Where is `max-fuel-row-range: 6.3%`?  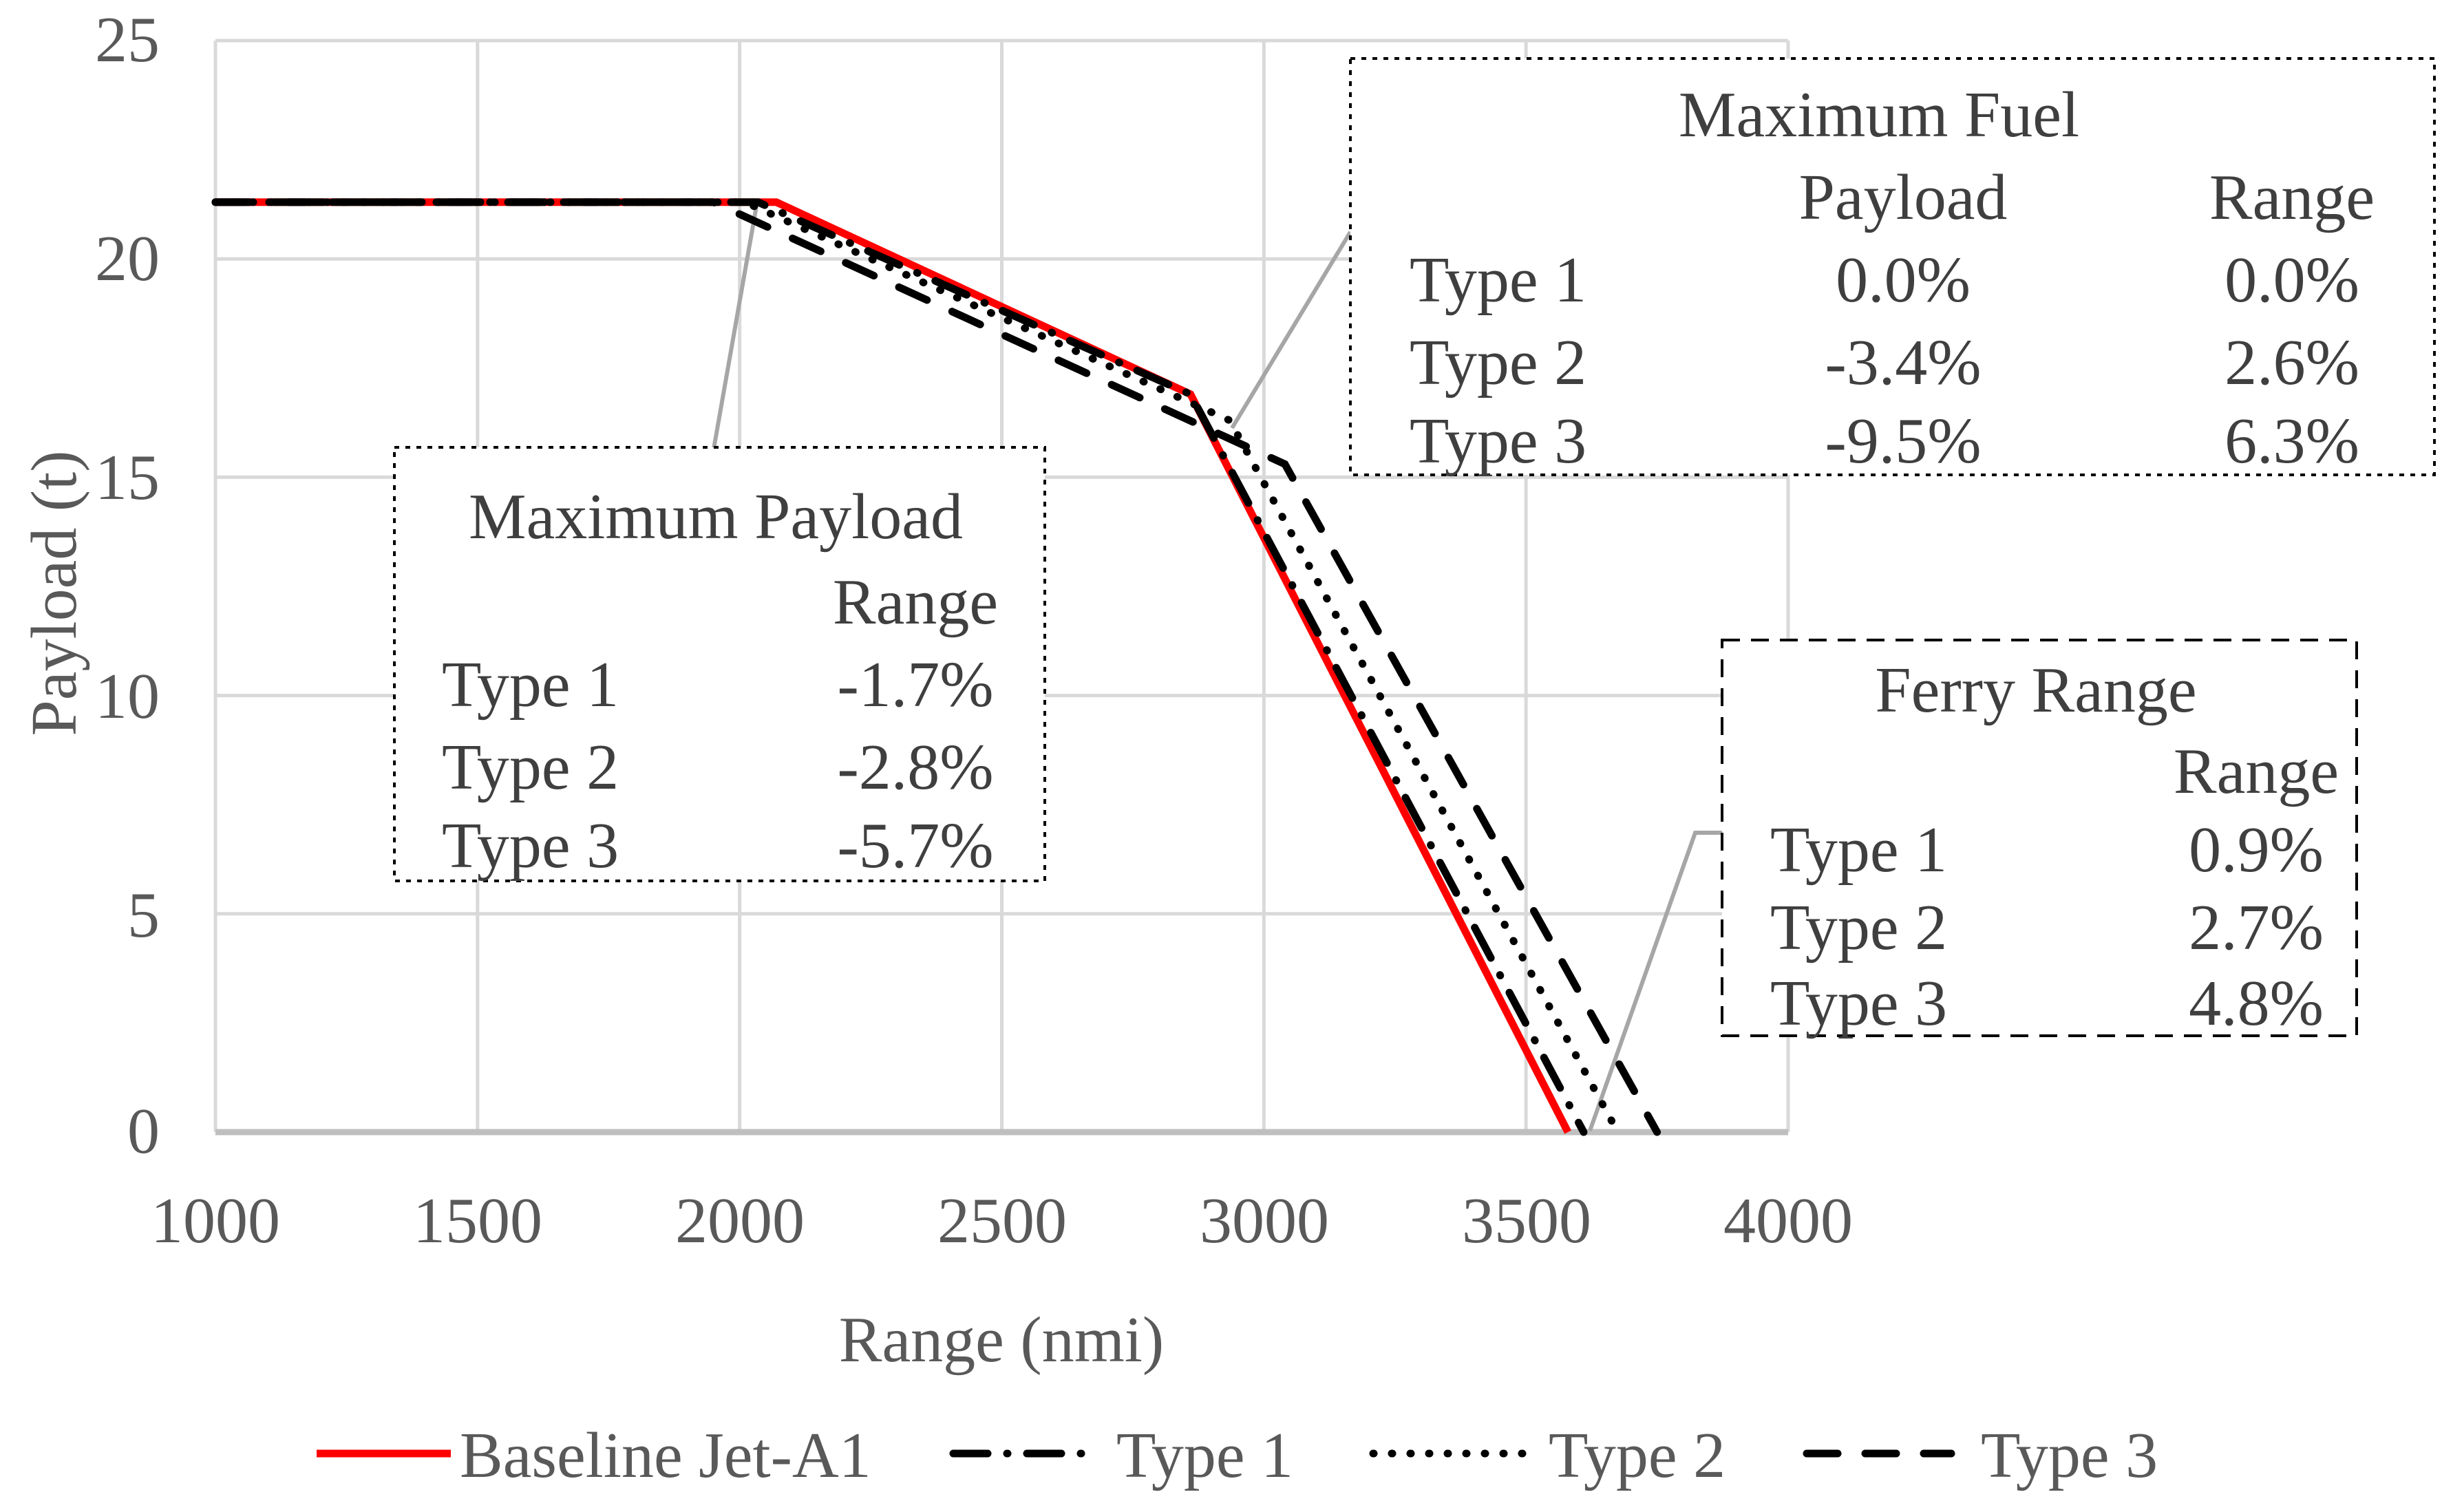
max-fuel-row-range: 6.3% is located at coordinates (2292, 441).